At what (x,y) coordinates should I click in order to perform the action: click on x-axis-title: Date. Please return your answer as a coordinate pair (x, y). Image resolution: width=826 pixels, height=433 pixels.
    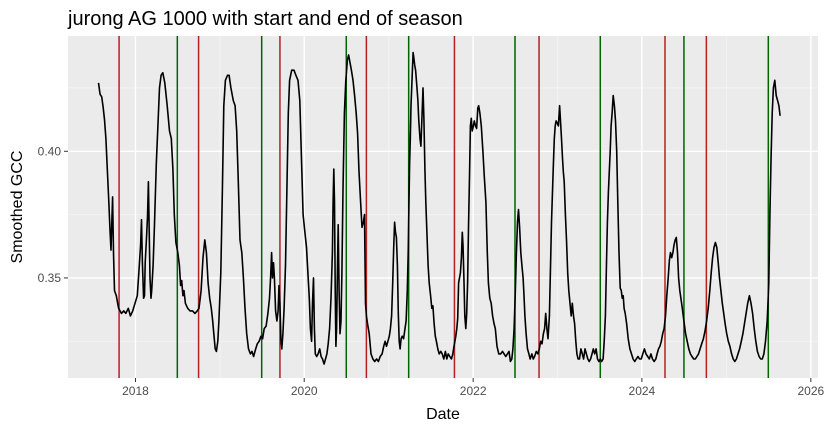
    Looking at the image, I should click on (443, 414).